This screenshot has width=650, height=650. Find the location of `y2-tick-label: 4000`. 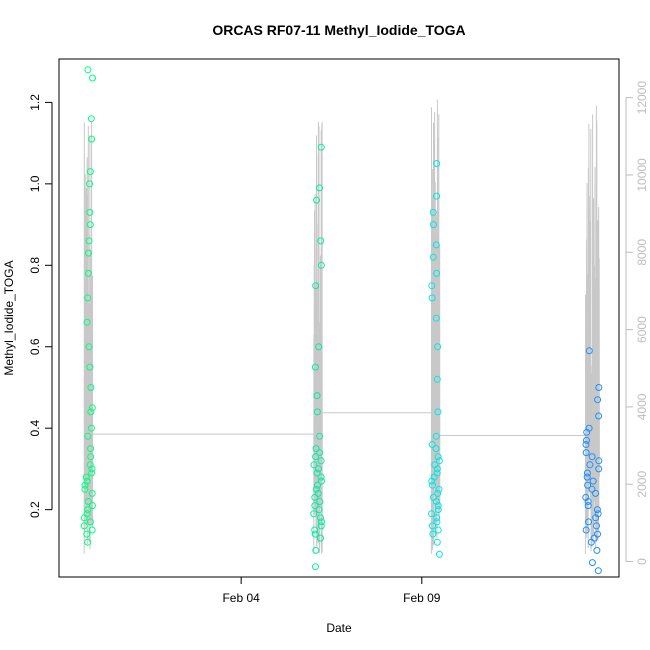

y2-tick-label: 4000 is located at coordinates (642, 406).